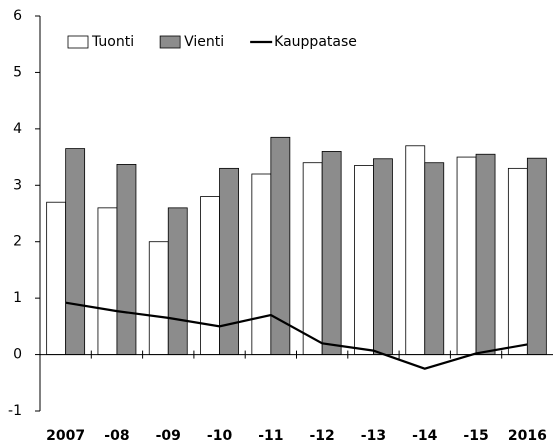 The width and height of the screenshot is (554, 444). Describe the element at coordinates (112, 42) in the screenshot. I see `legend-label: Tuonti` at that location.